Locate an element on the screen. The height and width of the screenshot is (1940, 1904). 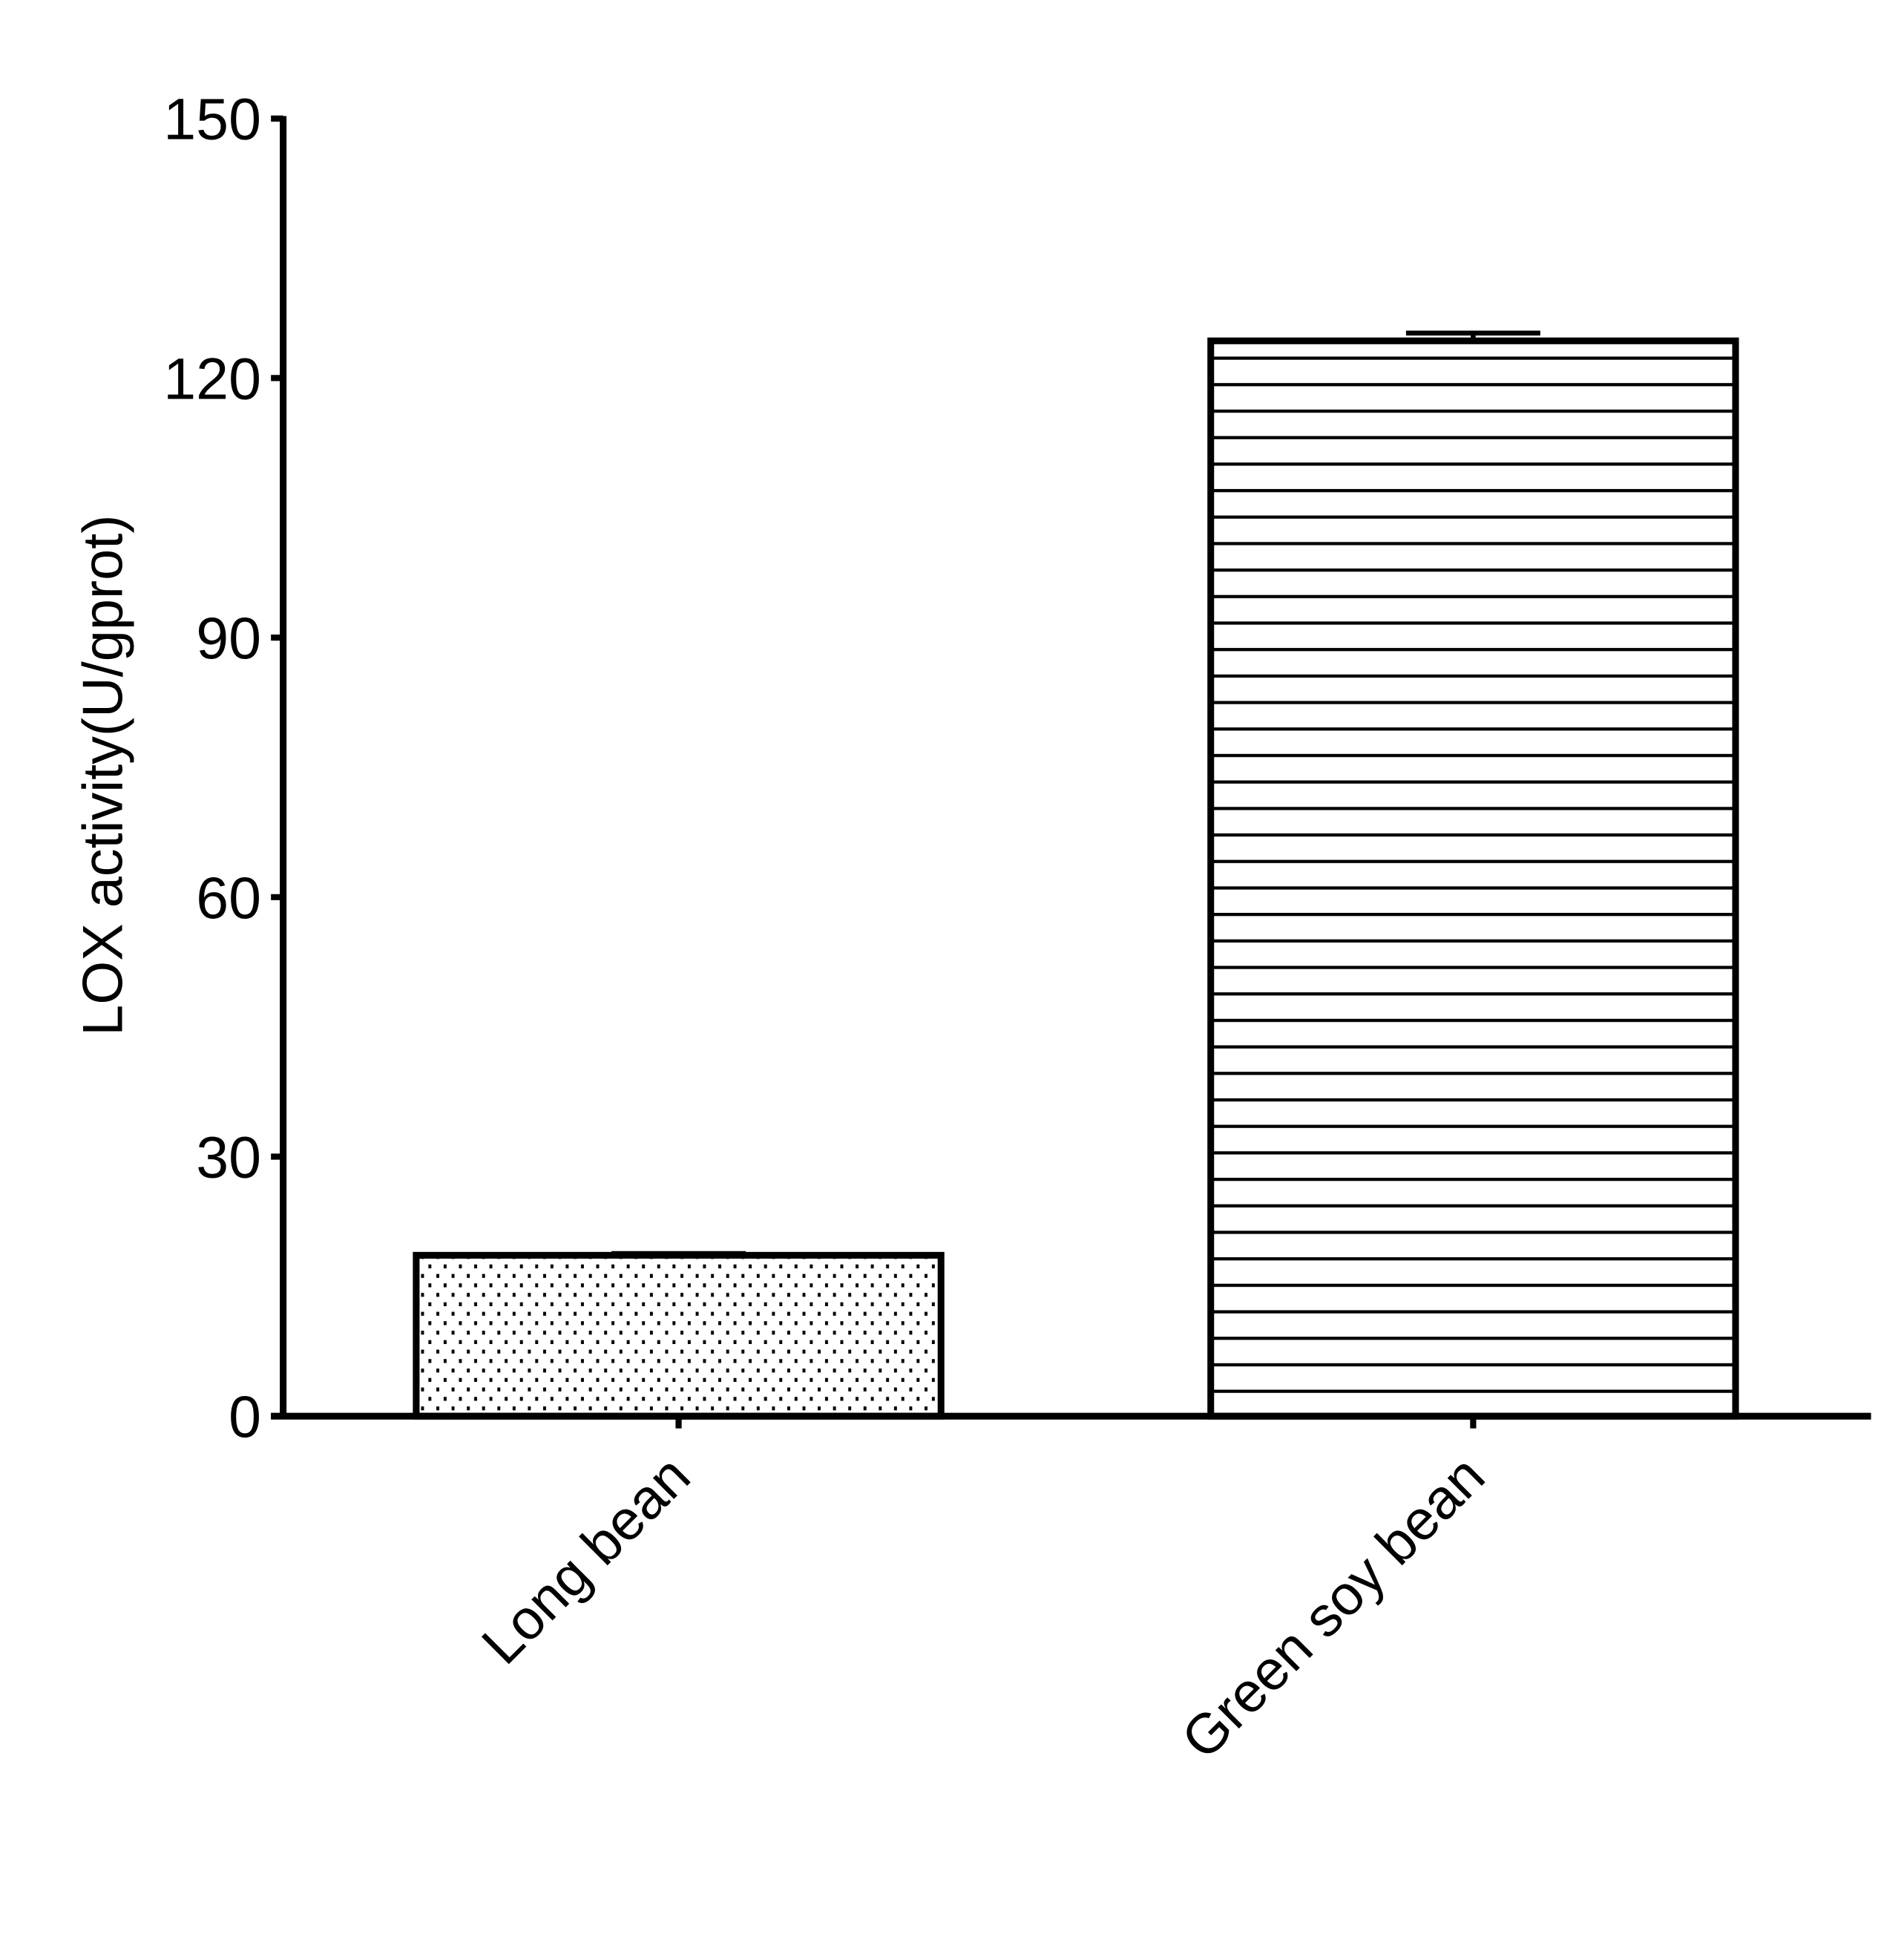
y-axis-label: LOX activity(U/gprot) is located at coordinates (103, 776).